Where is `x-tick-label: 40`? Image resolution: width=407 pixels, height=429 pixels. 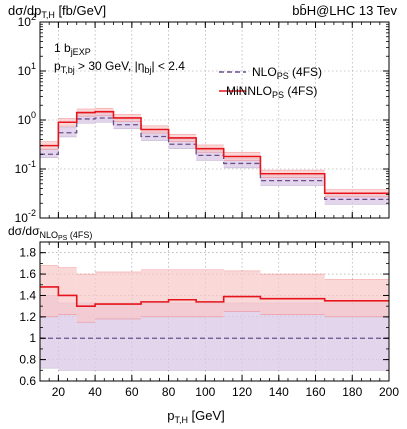
x-tick-label: 40 is located at coordinates (95, 392).